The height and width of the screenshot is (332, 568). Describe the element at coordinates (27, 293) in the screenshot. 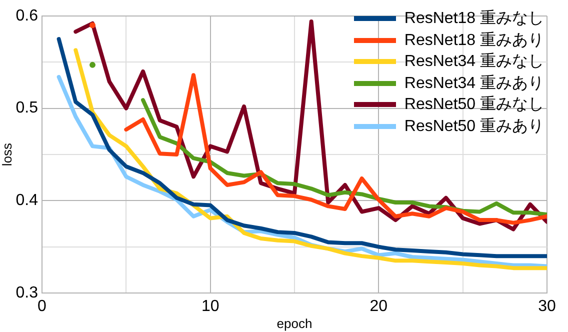

I see `y-tick-label: 0.3` at that location.